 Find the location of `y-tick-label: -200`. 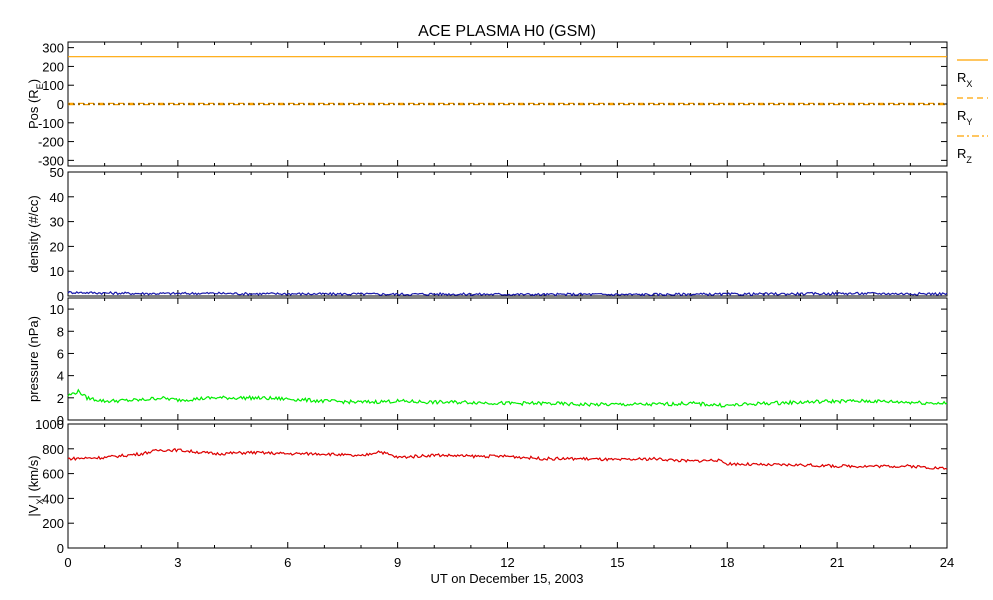

y-tick-label: -200 is located at coordinates (51, 142).